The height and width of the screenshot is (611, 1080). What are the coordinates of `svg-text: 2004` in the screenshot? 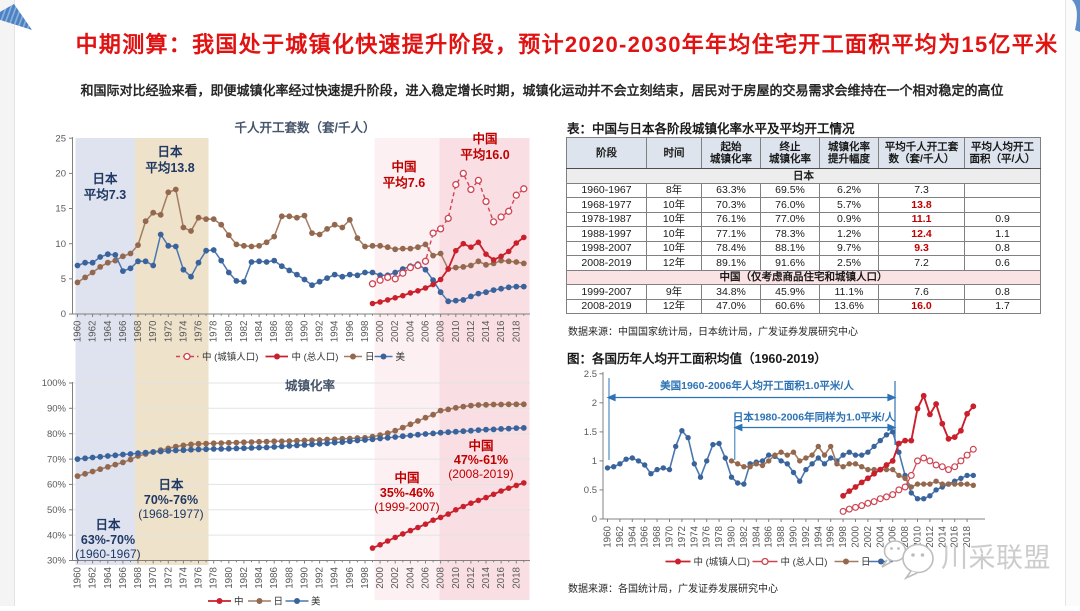 It's located at (410, 331).